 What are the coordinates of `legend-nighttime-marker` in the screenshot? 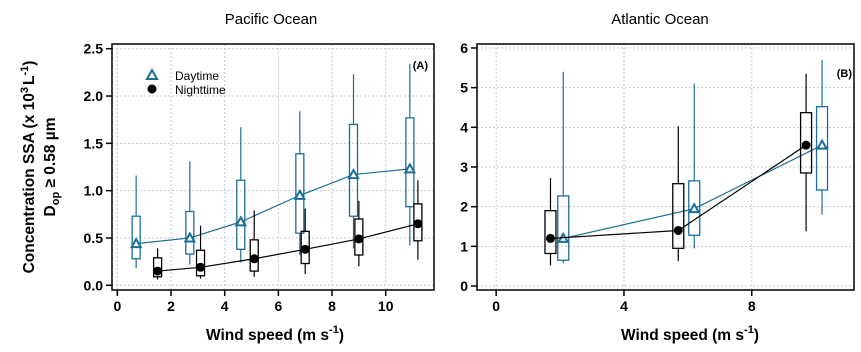 It's located at (152, 89).